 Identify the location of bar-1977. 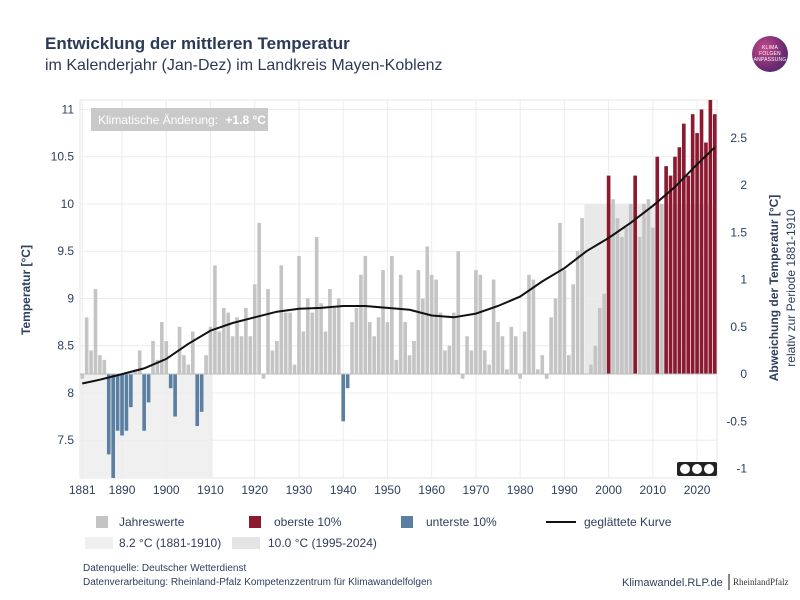
(507, 372).